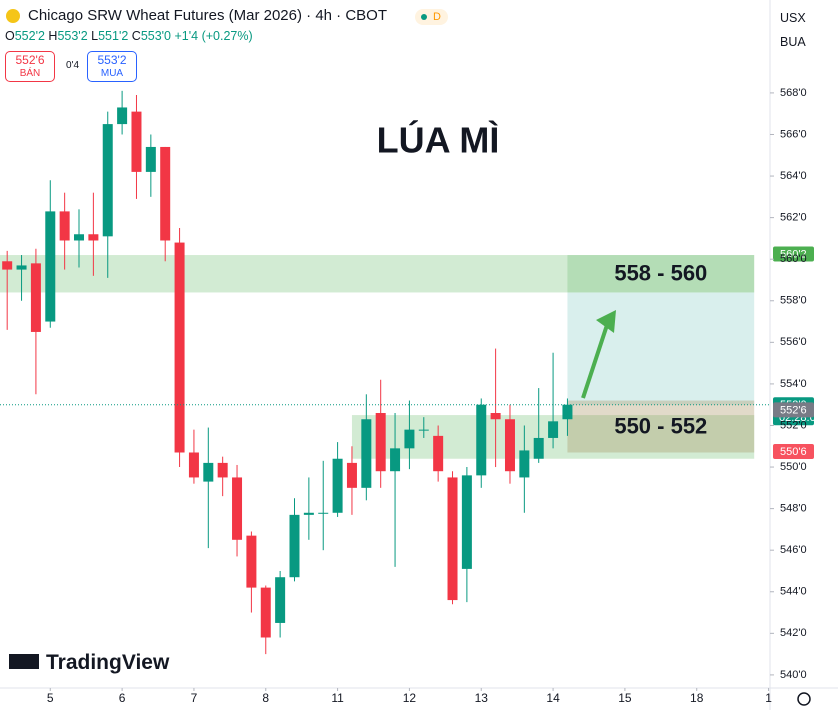  I want to click on zone-label: 550 - 552, so click(660, 425).